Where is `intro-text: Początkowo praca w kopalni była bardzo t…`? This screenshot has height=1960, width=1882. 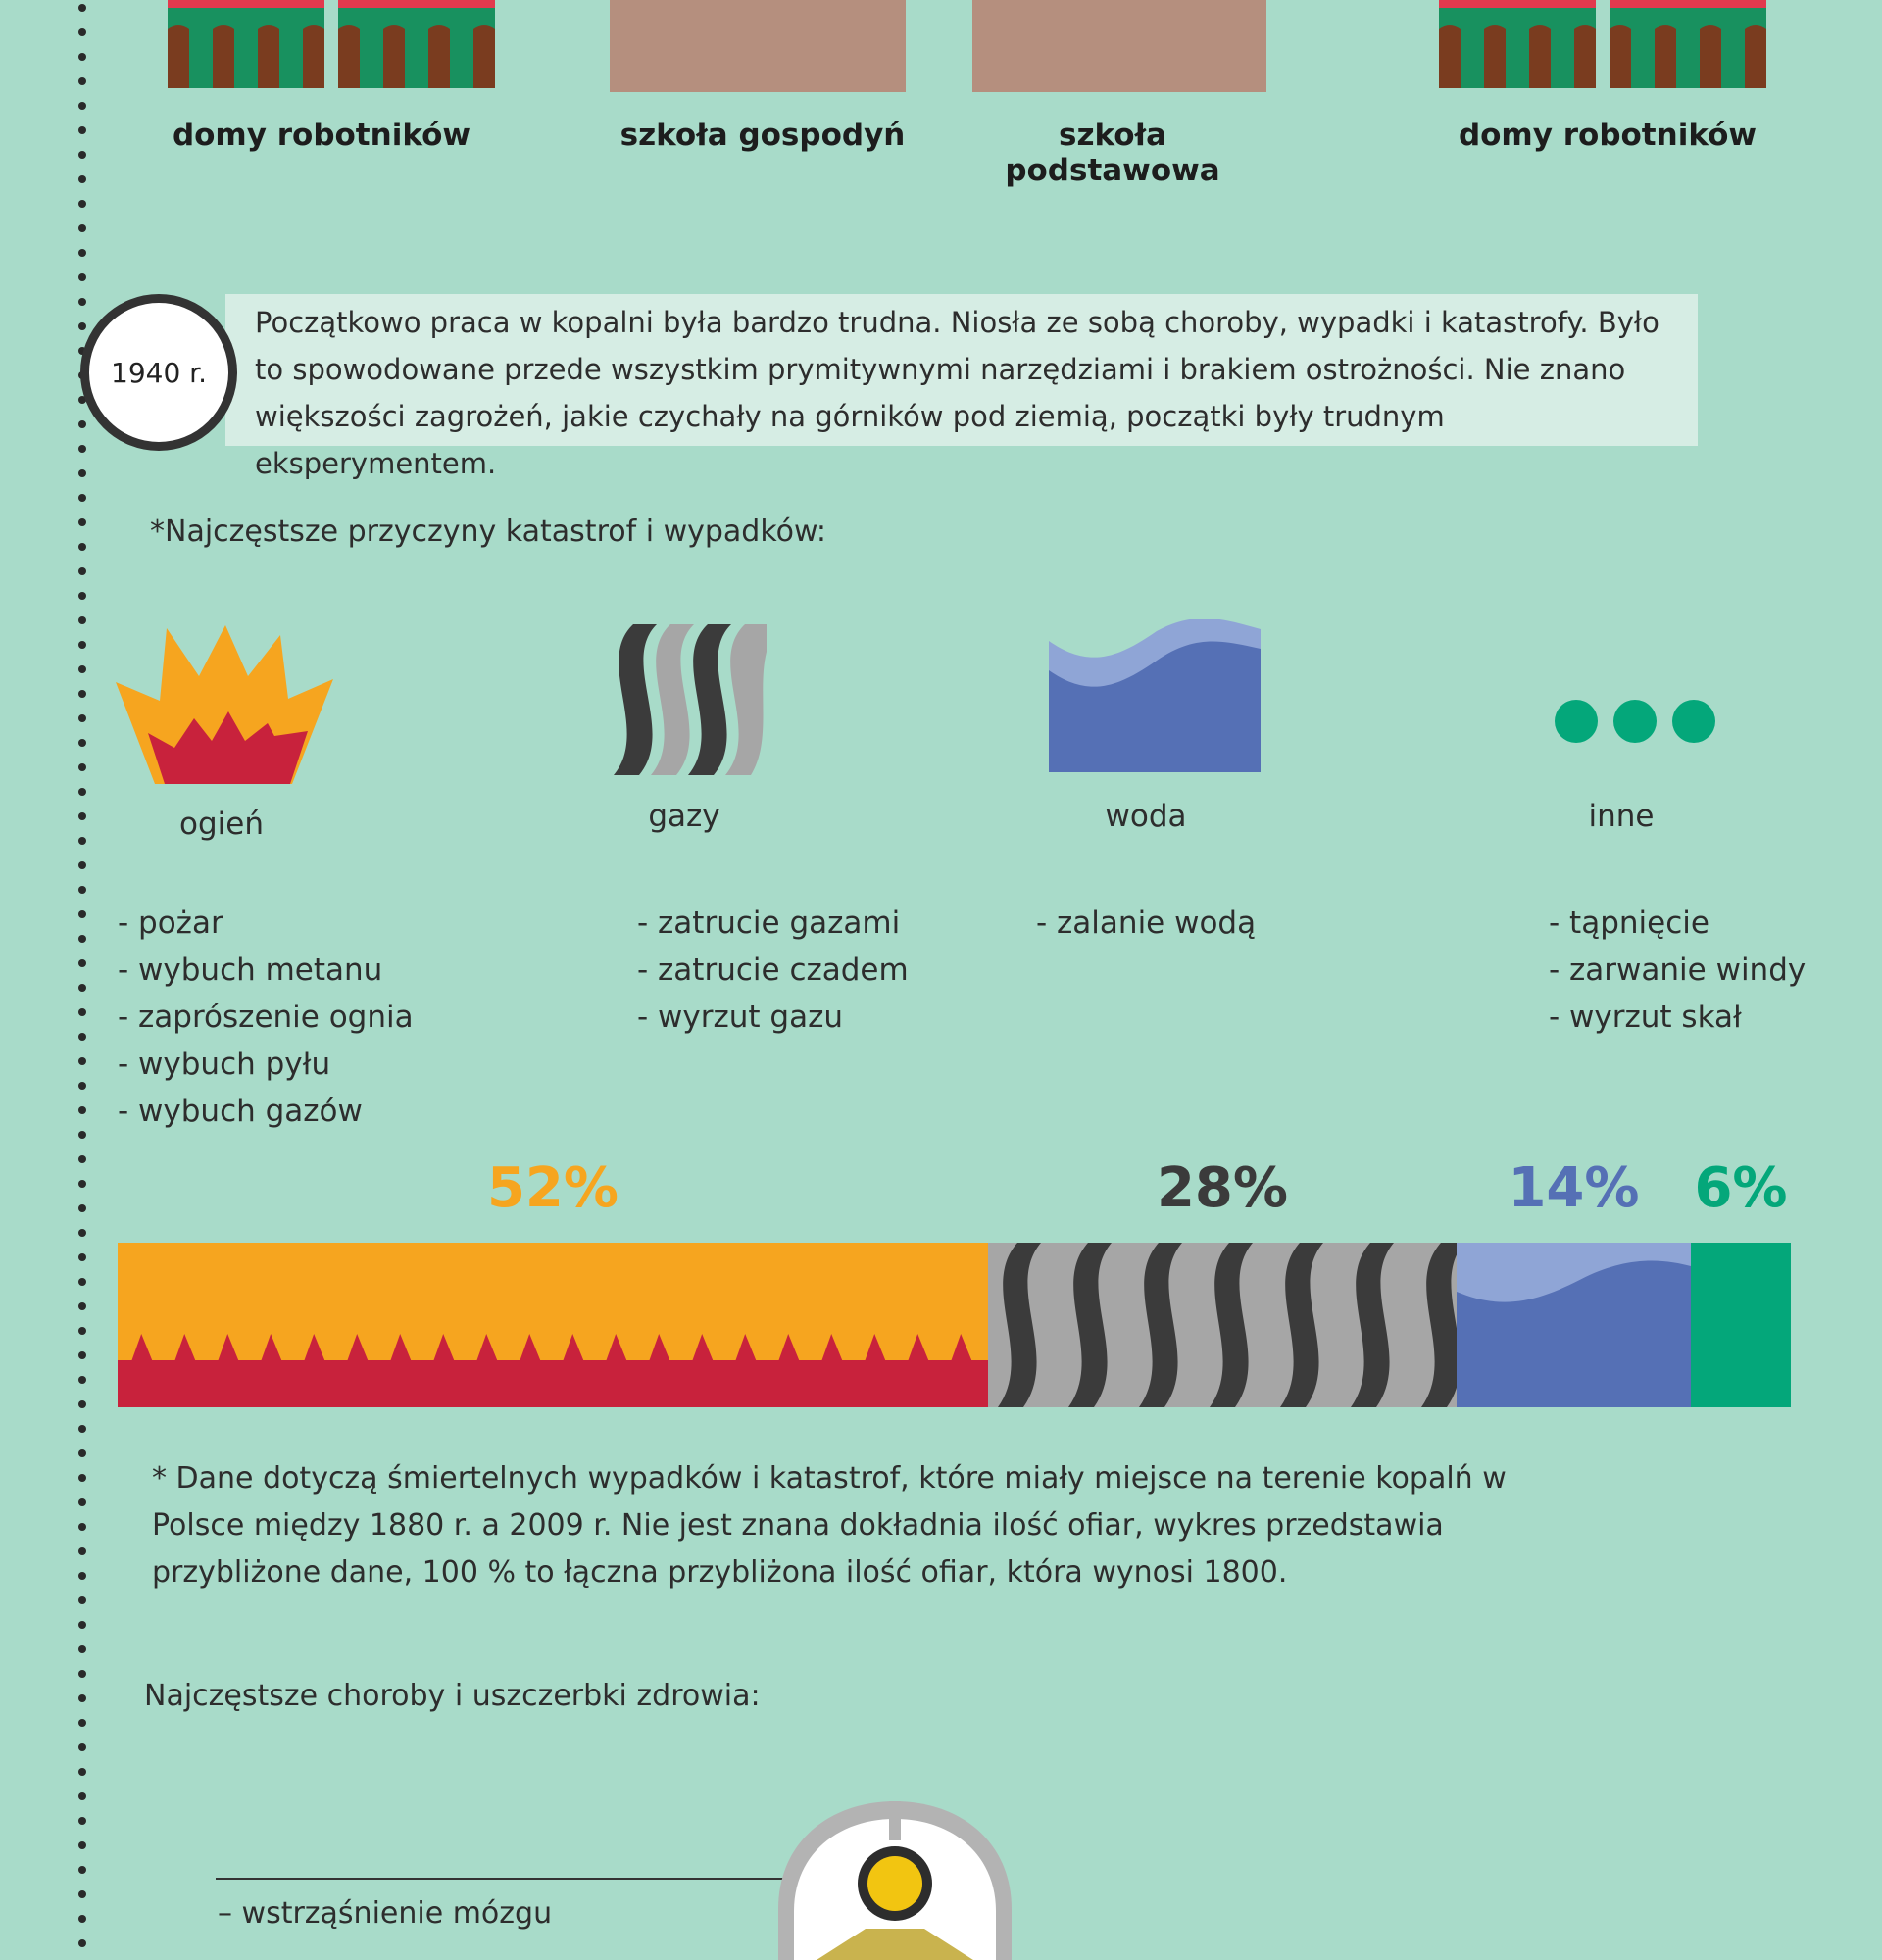
intro-text: Początkowo praca w kopalni była bardzo t… is located at coordinates (957, 393).